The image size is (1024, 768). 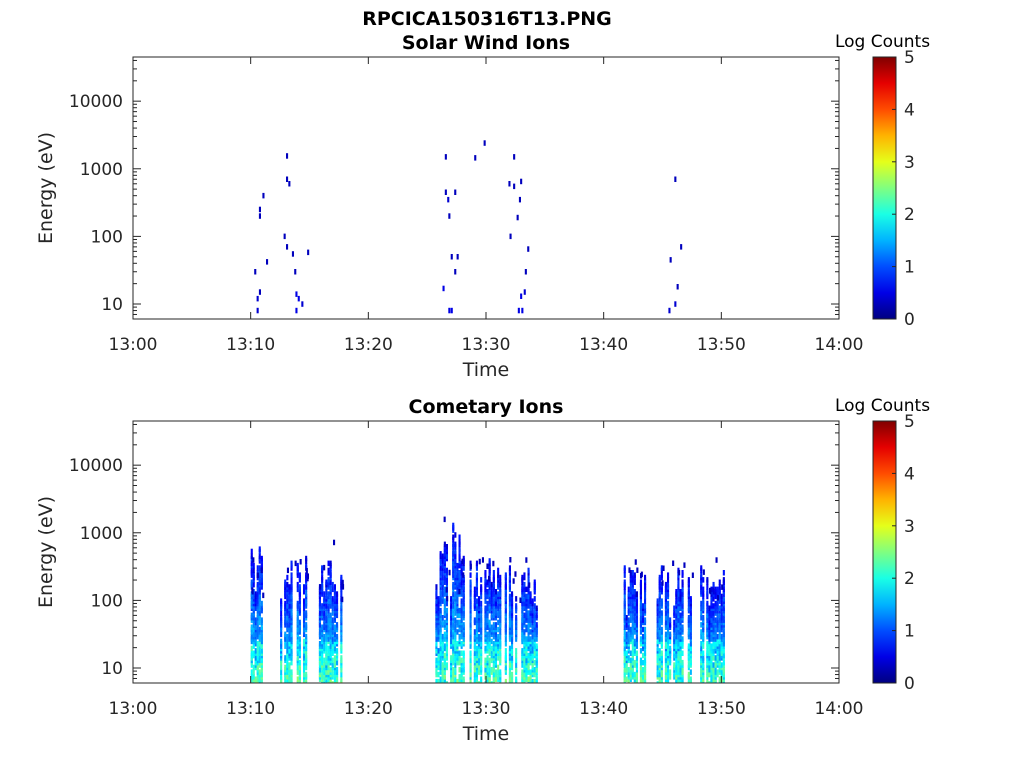 What do you see at coordinates (96, 466) in the screenshot?
I see `y-tick-label: 10000` at bounding box center [96, 466].